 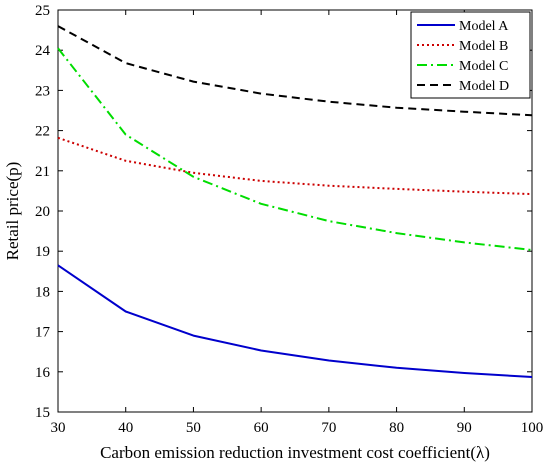 What do you see at coordinates (484, 86) in the screenshot?
I see `legend-label: Model D` at bounding box center [484, 86].